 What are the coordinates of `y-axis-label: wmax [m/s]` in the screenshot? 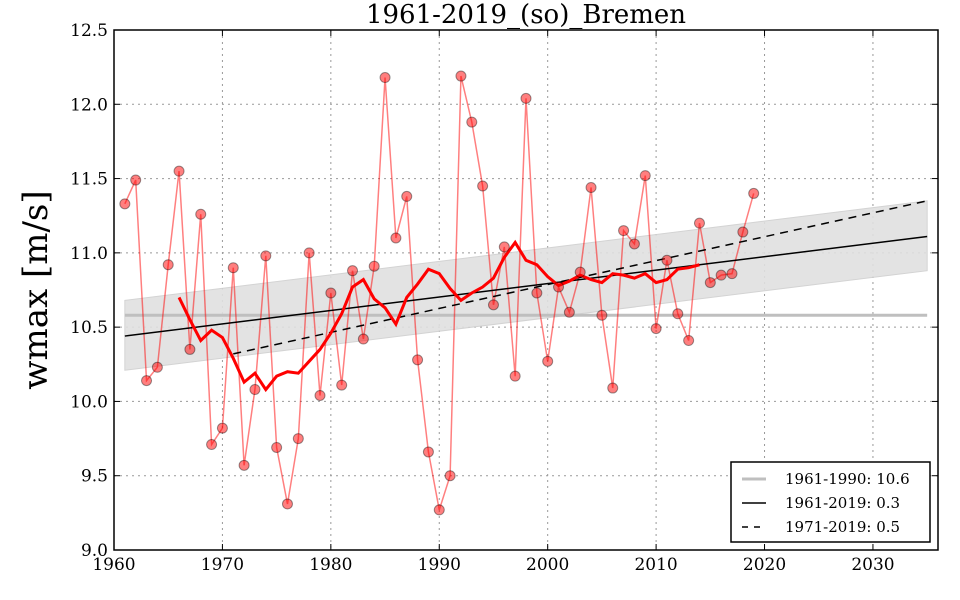 It's located at (36, 289).